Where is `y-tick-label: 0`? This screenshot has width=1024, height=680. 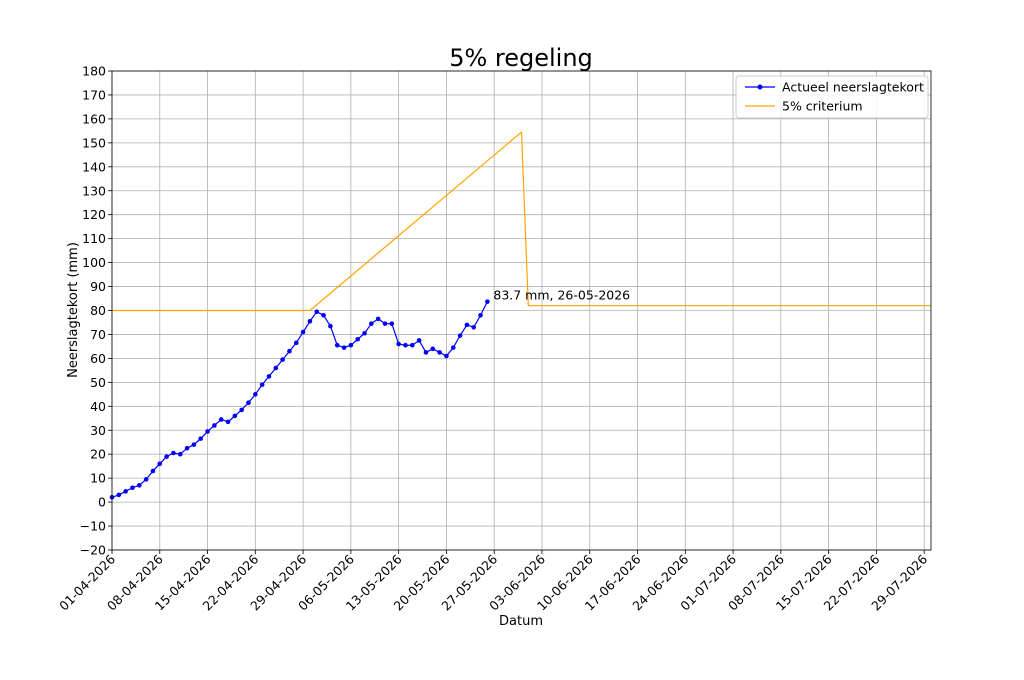 y-tick-label: 0 is located at coordinates (102, 502).